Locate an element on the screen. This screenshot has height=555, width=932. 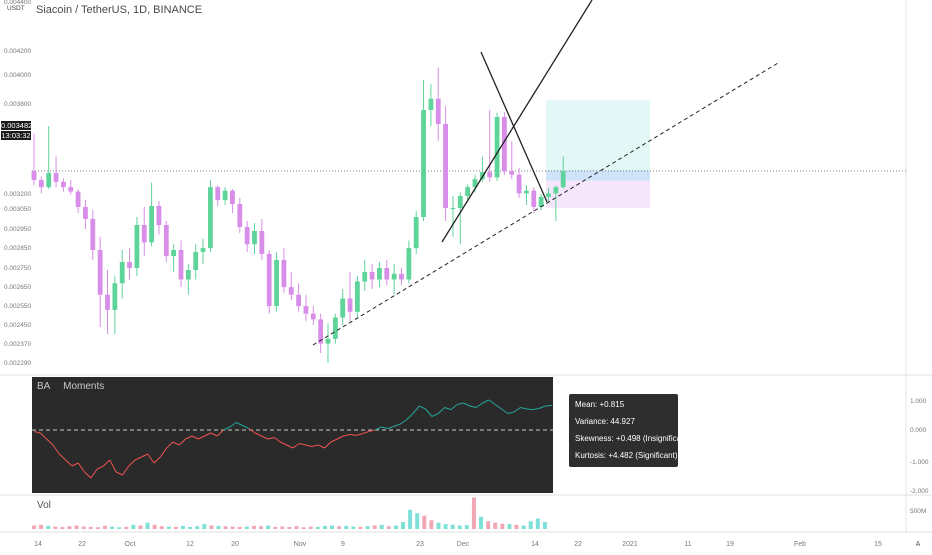
time-tick-label: 15 is located at coordinates (878, 544).